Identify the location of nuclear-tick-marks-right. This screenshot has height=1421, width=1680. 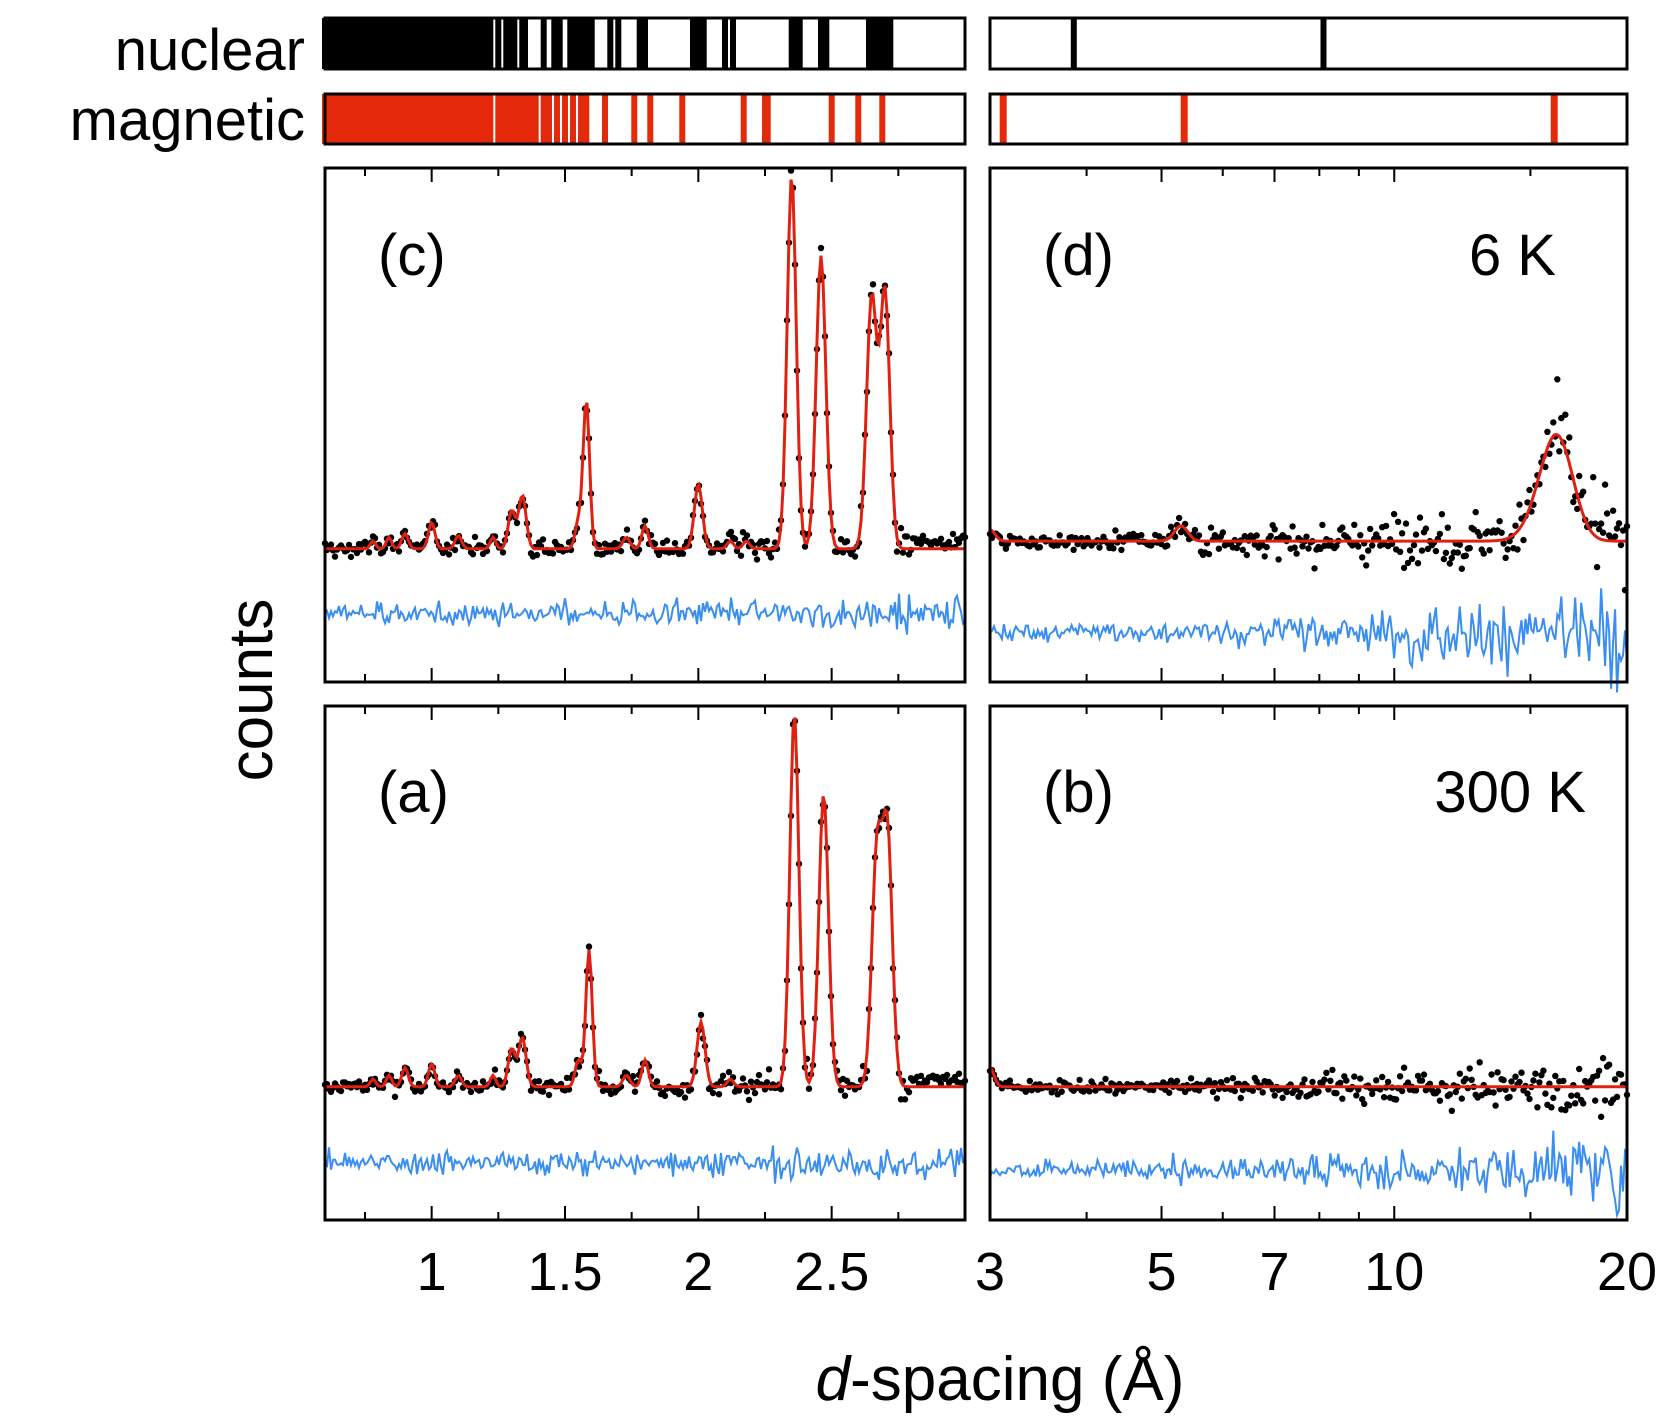
(1198, 43).